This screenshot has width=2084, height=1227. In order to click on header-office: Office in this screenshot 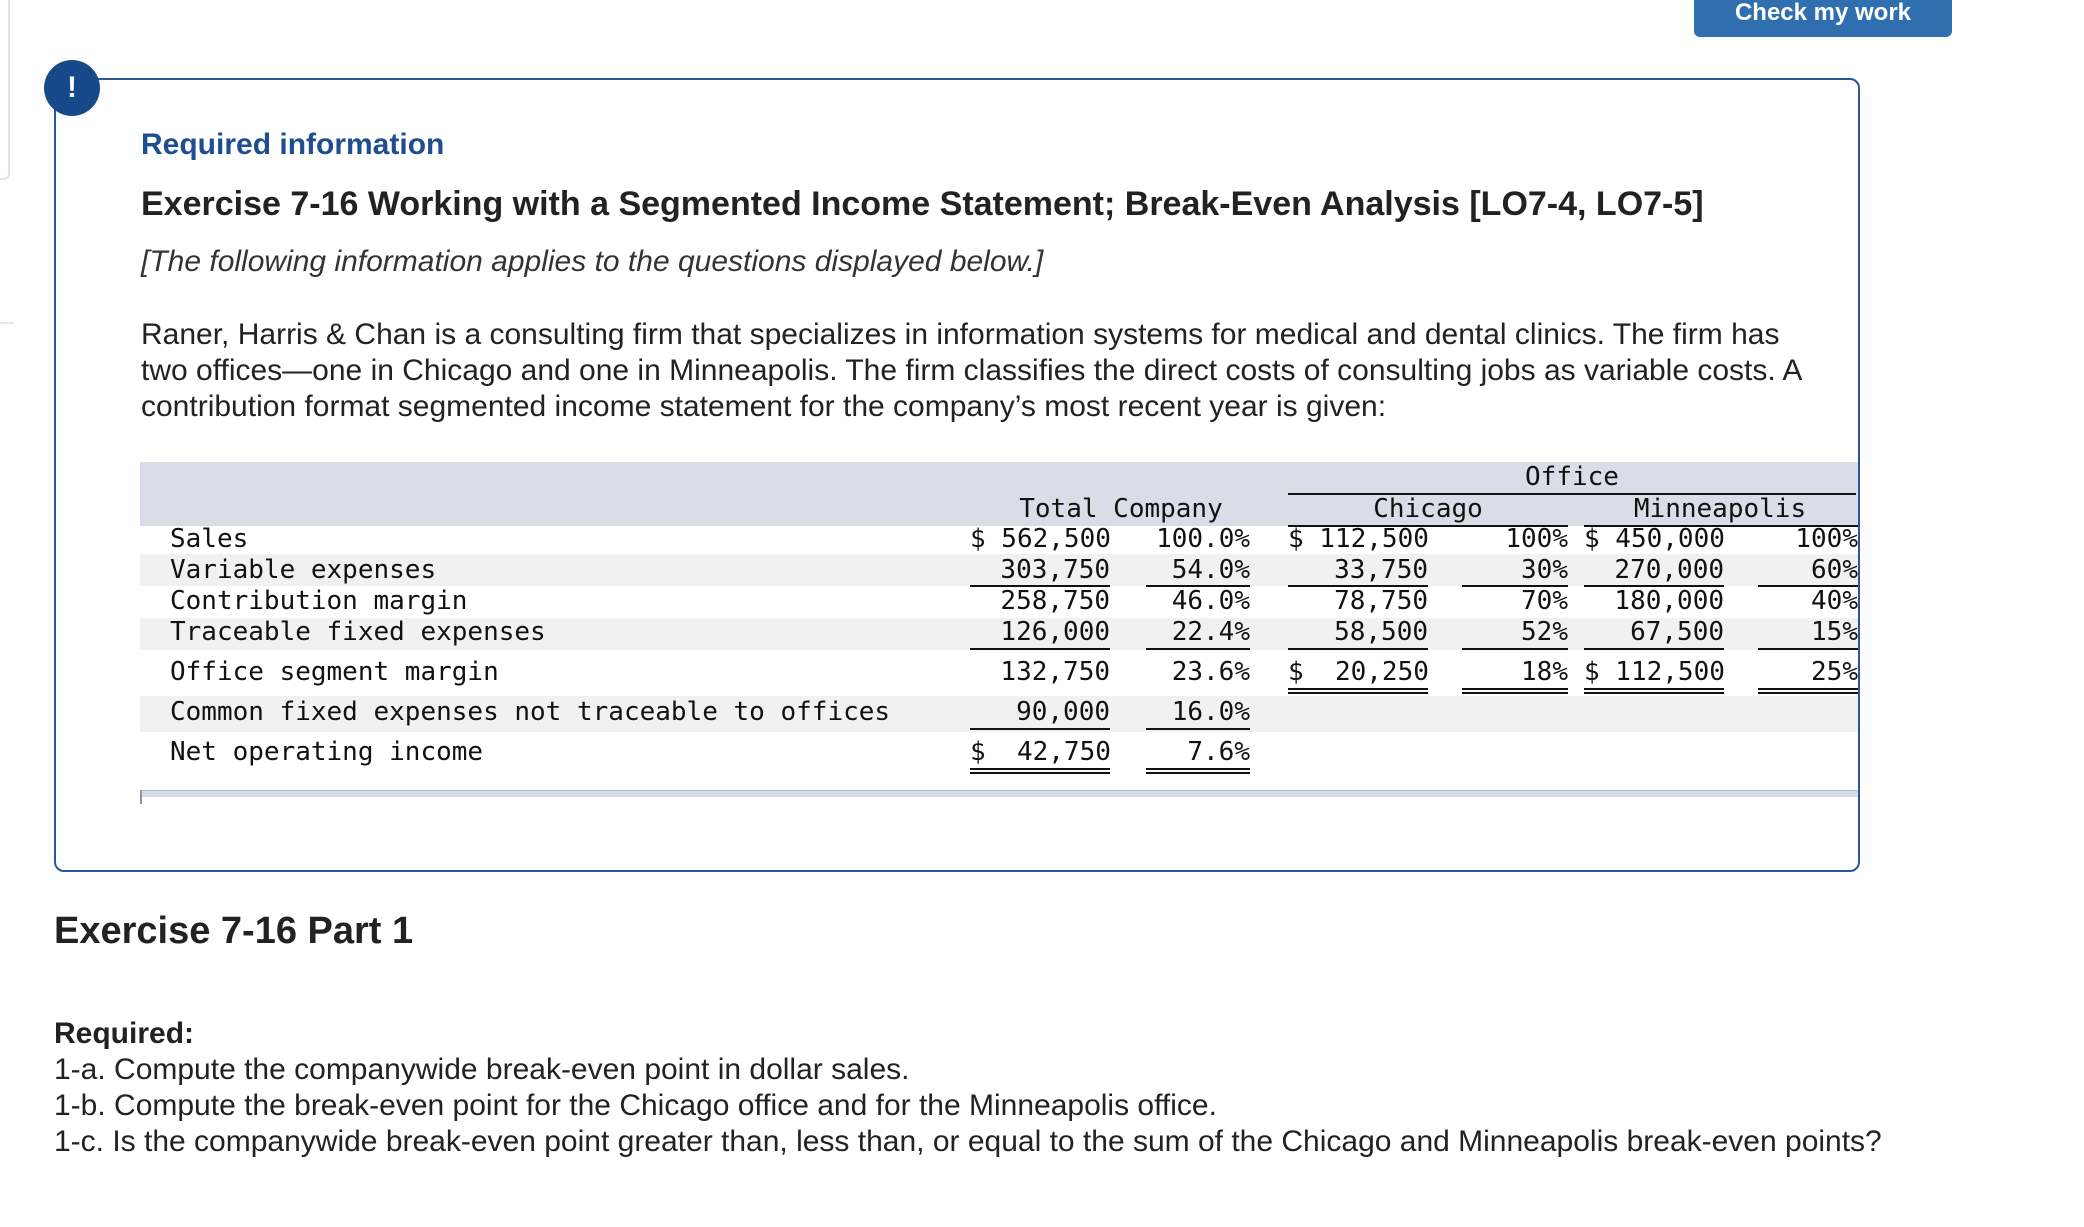, I will do `click(1572, 477)`.